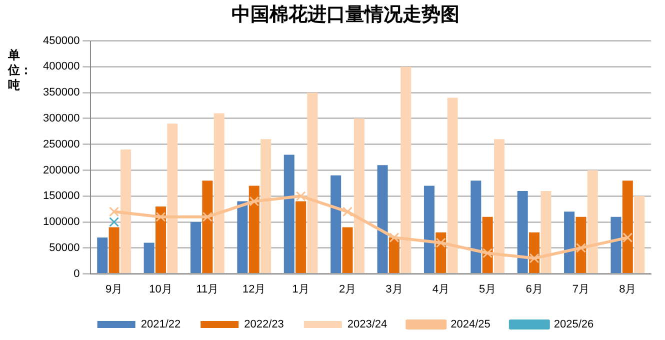  Describe the element at coordinates (574, 324) in the screenshot. I see `legend-label: 2025/26` at that location.